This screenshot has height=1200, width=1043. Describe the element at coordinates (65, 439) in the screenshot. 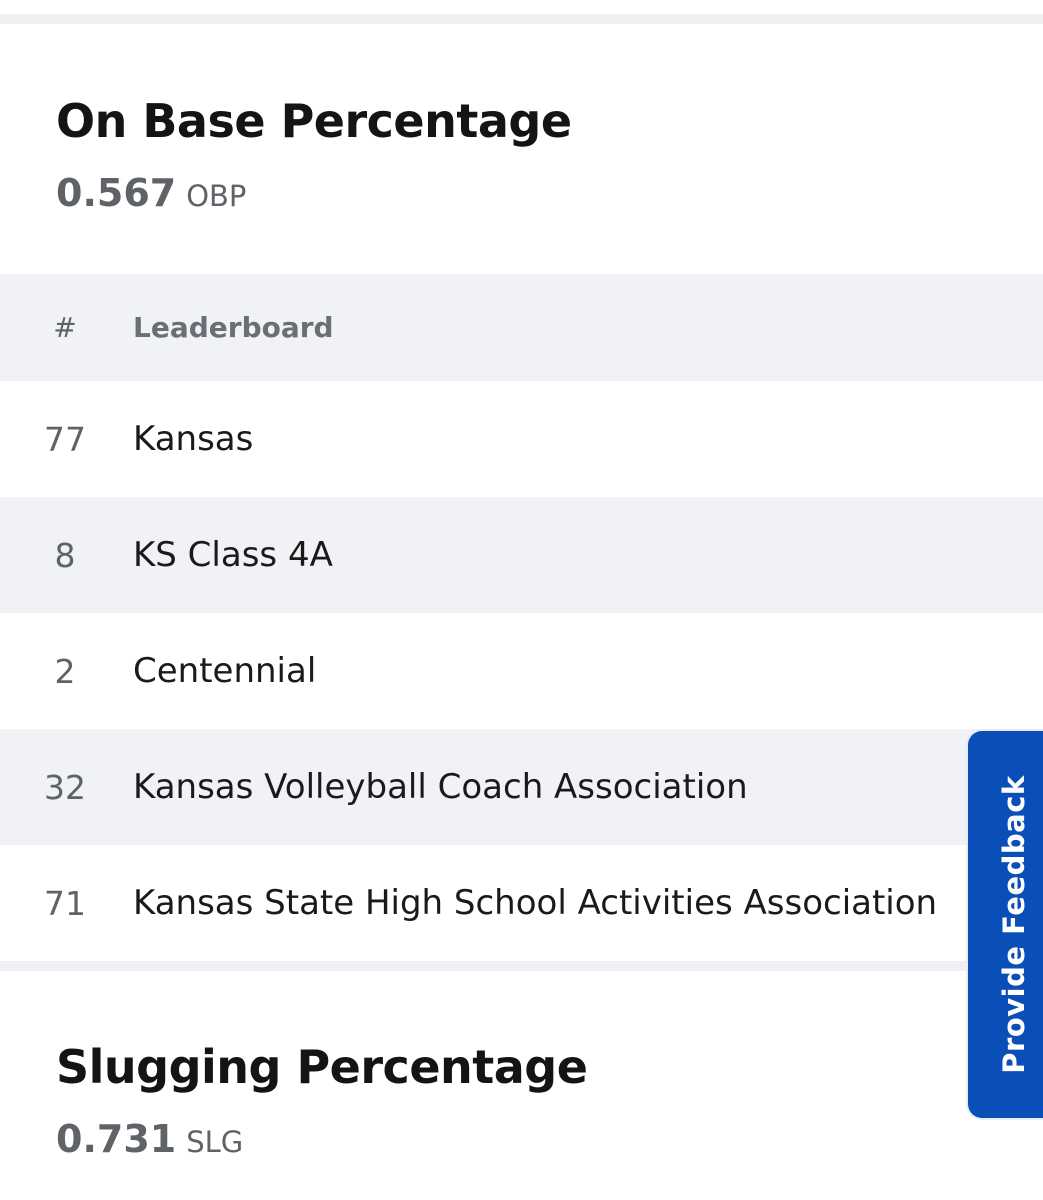

I see `rank-value: 77` at that location.